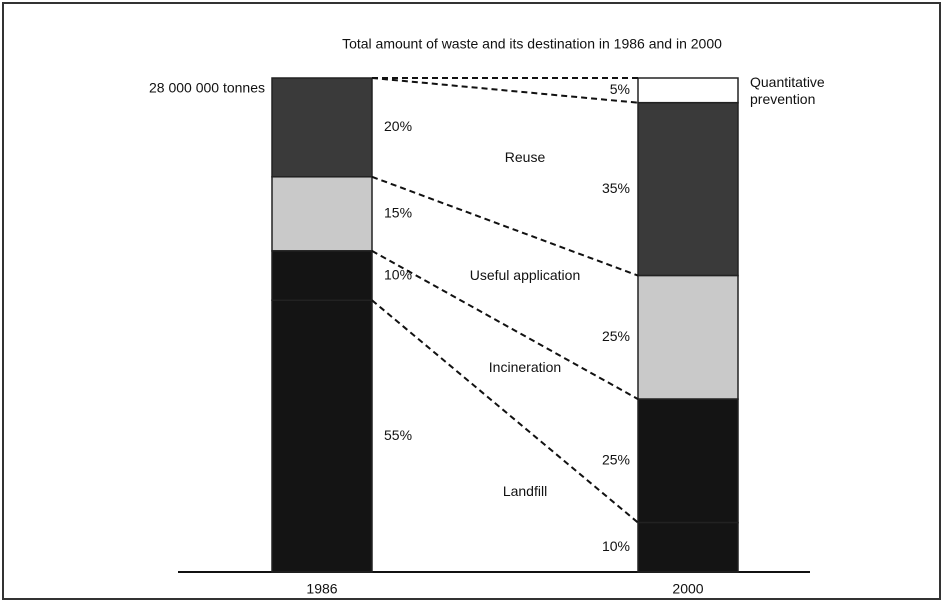 This screenshot has width=945, height=606. Describe the element at coordinates (687, 589) in the screenshot. I see `x-tick-label: 2000` at that location.